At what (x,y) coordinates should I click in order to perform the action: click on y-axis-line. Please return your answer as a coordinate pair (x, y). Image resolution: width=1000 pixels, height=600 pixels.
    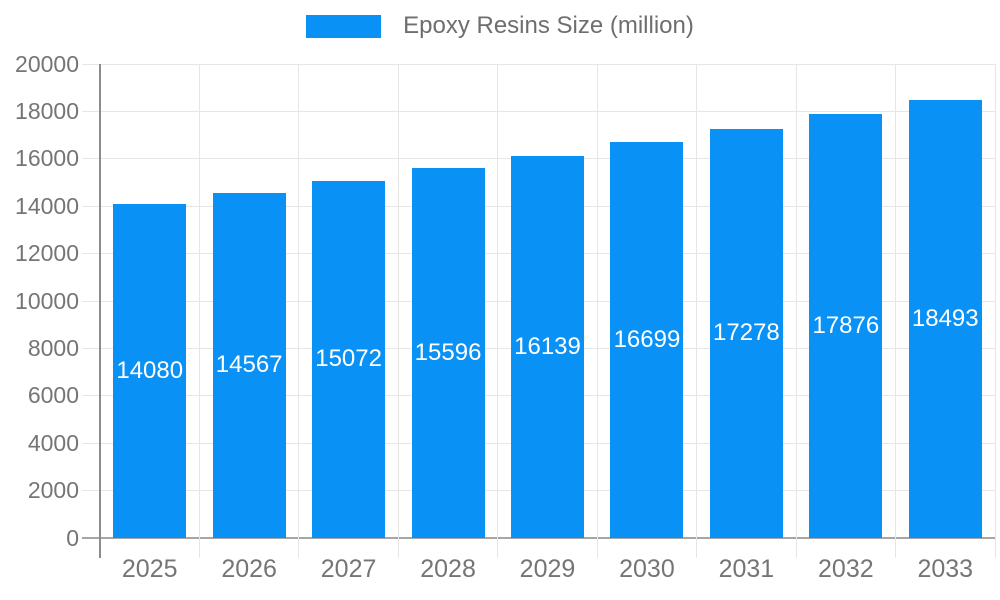
    Looking at the image, I should click on (100, 311).